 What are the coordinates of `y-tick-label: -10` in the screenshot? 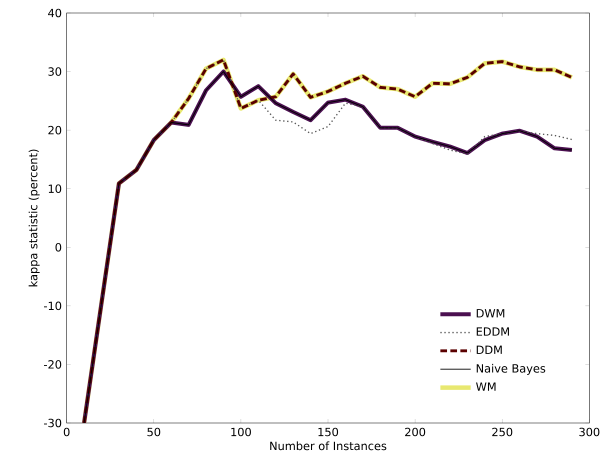 It's located at (53, 306).